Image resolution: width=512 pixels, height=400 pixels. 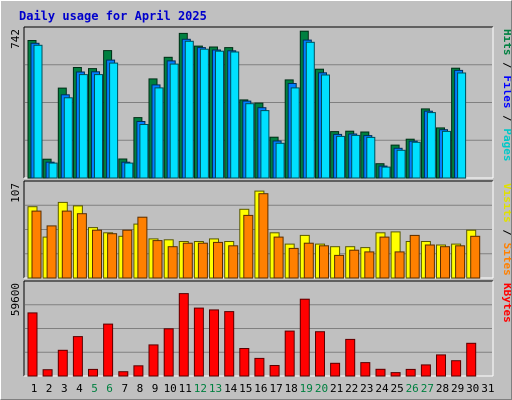 I want to click on x-tick-label-day-12: 12, so click(x=200, y=388).